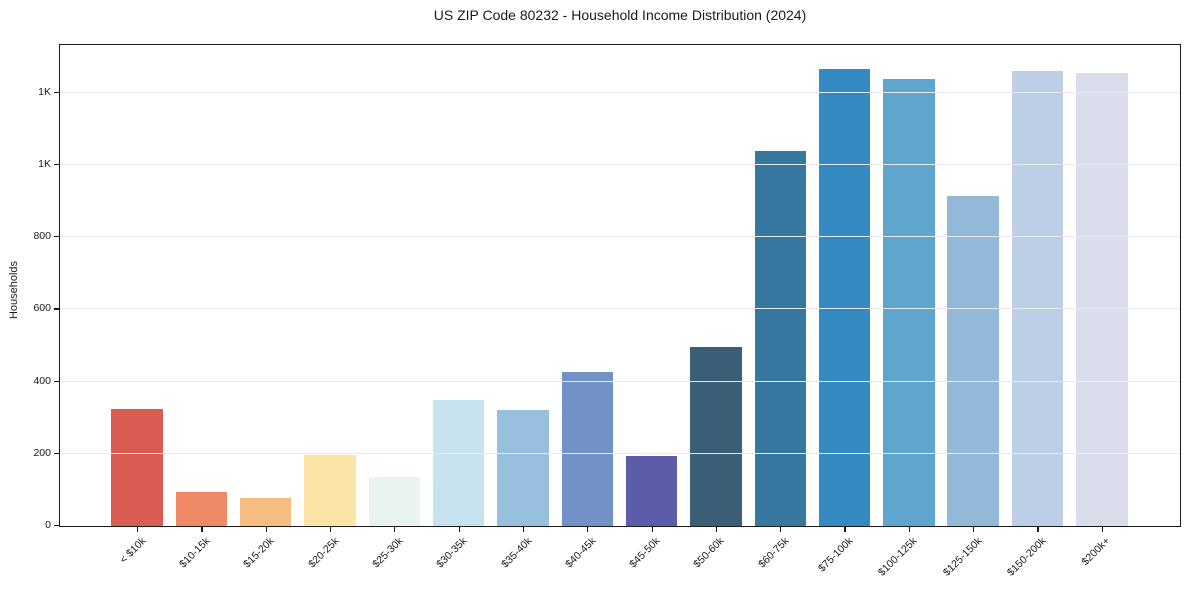  I want to click on bar-< $10k, so click(137, 467).